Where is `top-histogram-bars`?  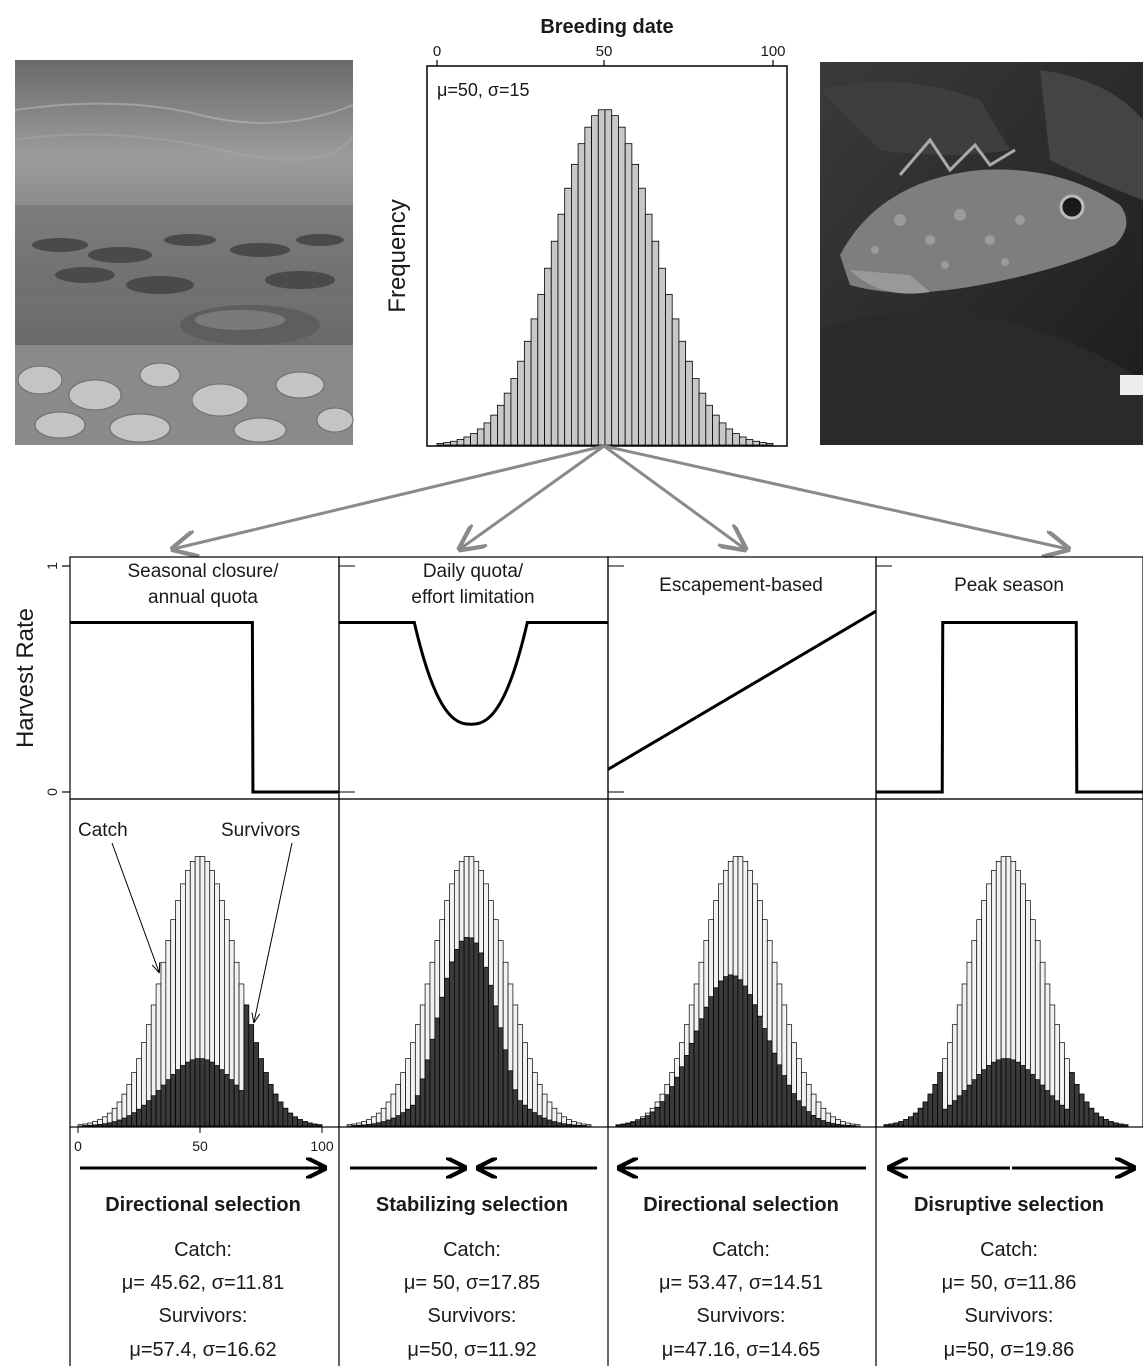 top-histogram-bars is located at coordinates (605, 277).